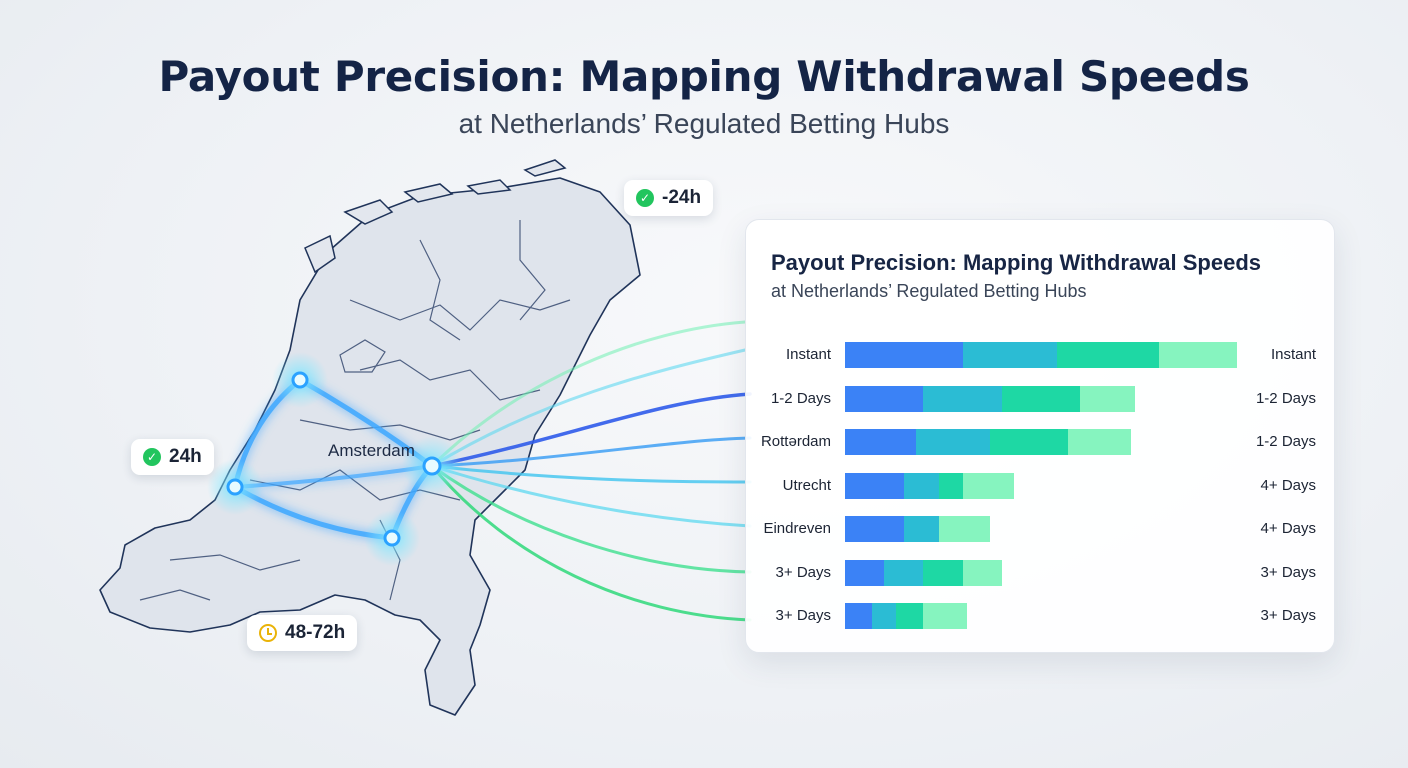 Image resolution: width=1408 pixels, height=768 pixels. I want to click on speed-badge-24h-north: ✓ -24h, so click(669, 198).